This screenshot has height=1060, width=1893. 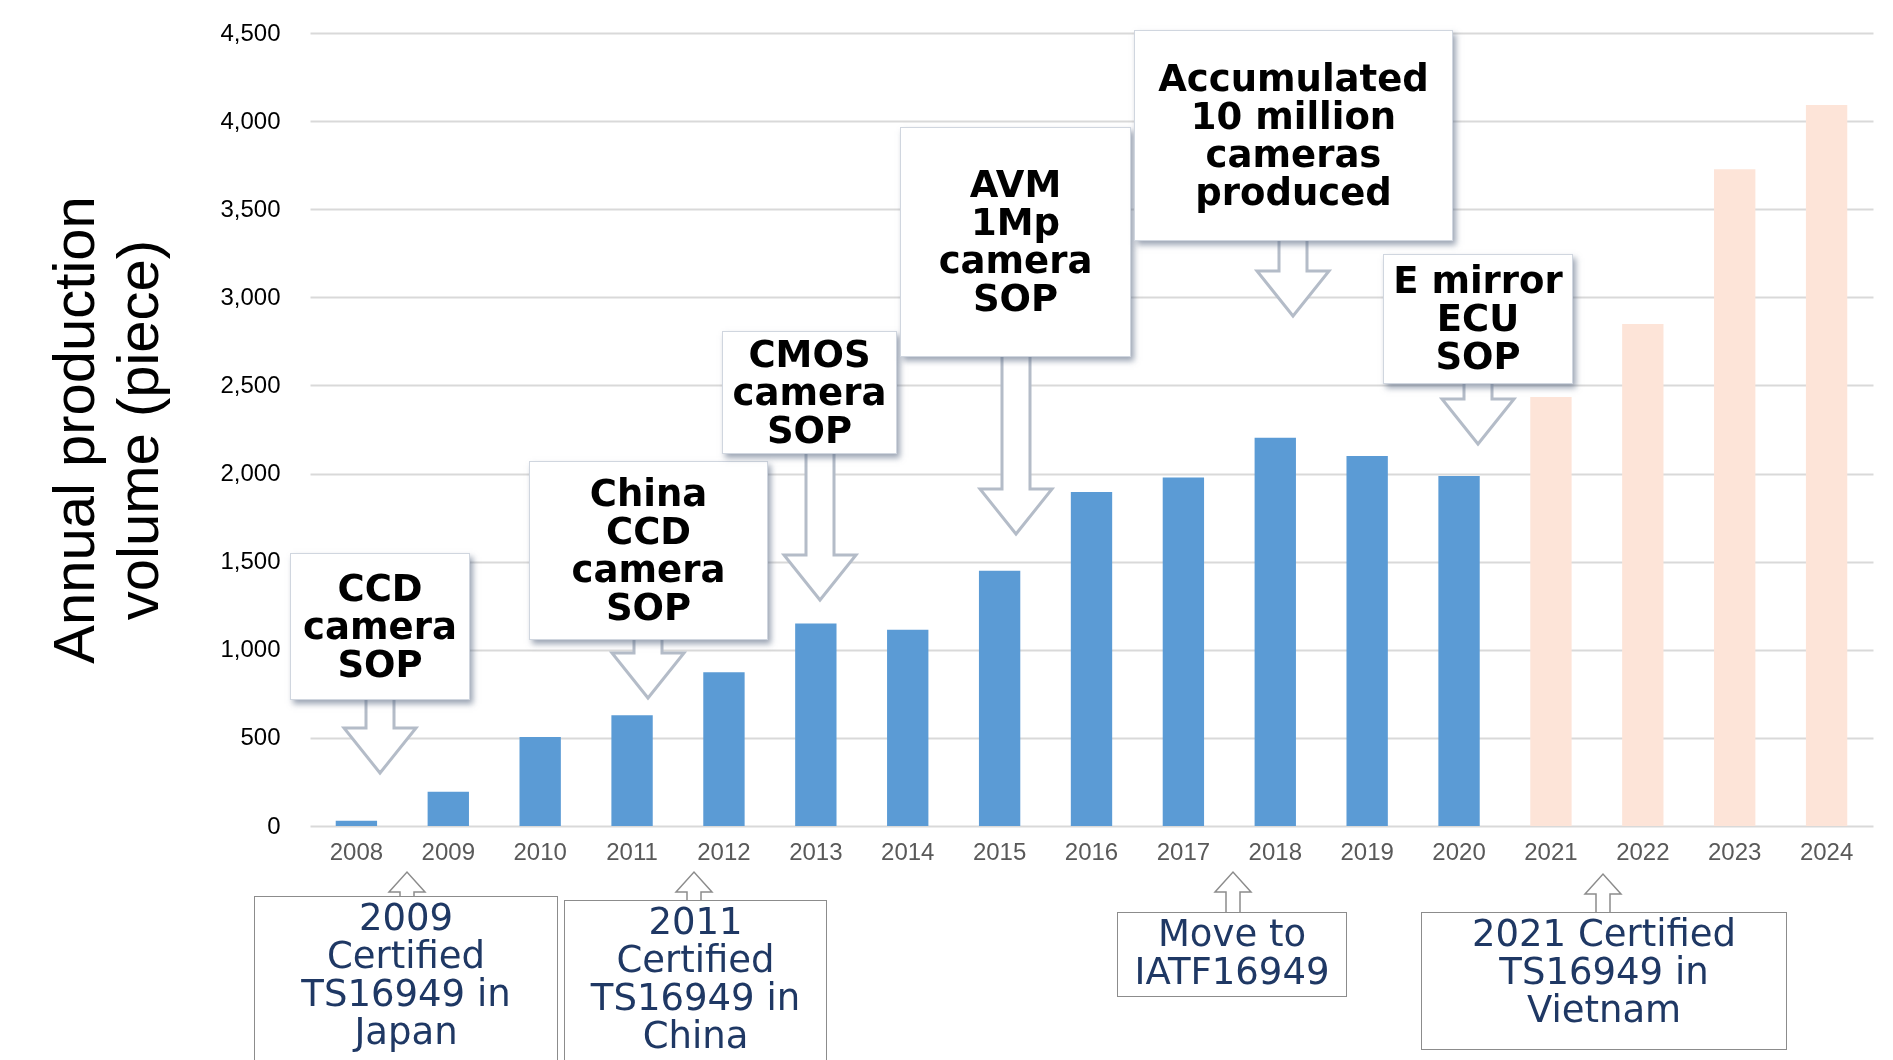 I want to click on y-tick-label: 3,500, so click(x=250, y=208).